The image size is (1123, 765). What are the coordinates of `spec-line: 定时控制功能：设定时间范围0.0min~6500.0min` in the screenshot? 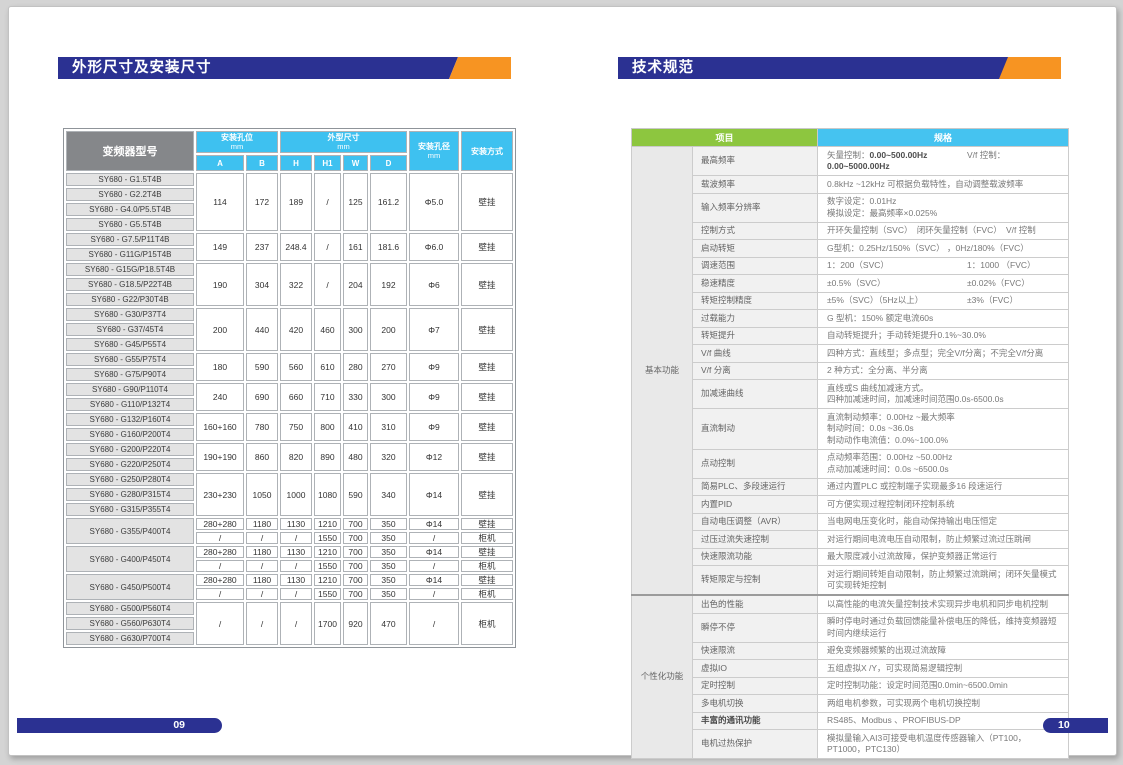 It's located at (917, 685).